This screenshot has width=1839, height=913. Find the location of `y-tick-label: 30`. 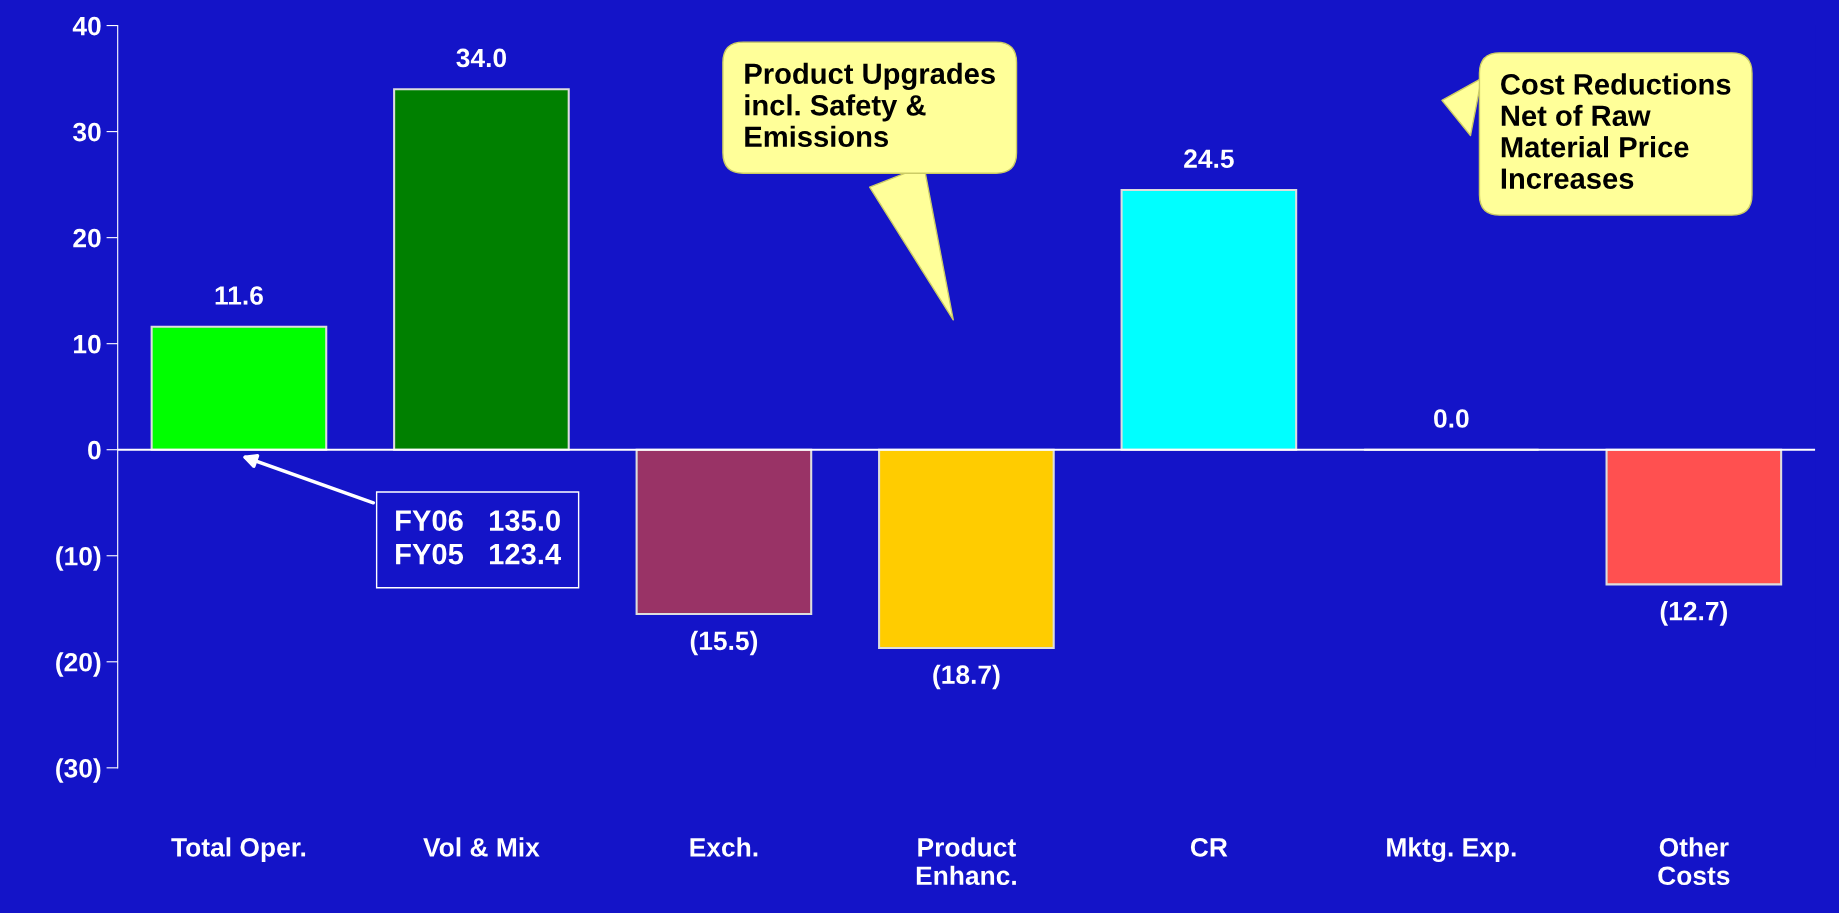

y-tick-label: 30 is located at coordinates (86, 132).